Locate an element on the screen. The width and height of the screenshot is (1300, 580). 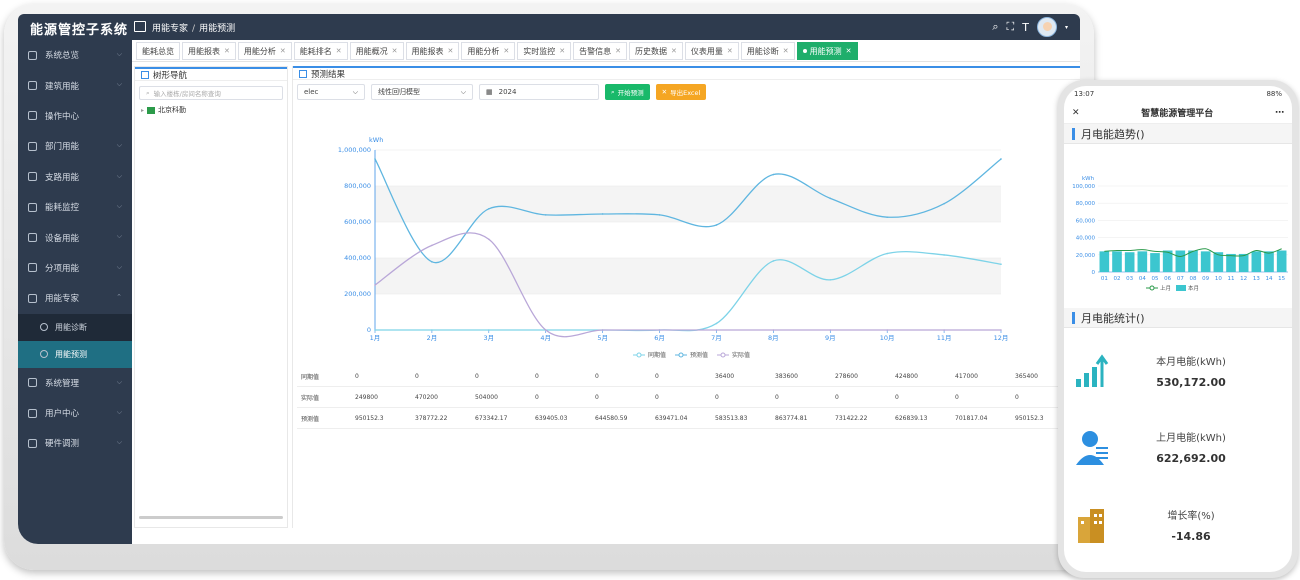
y-tick-label: 0 is located at coordinates (369, 330).